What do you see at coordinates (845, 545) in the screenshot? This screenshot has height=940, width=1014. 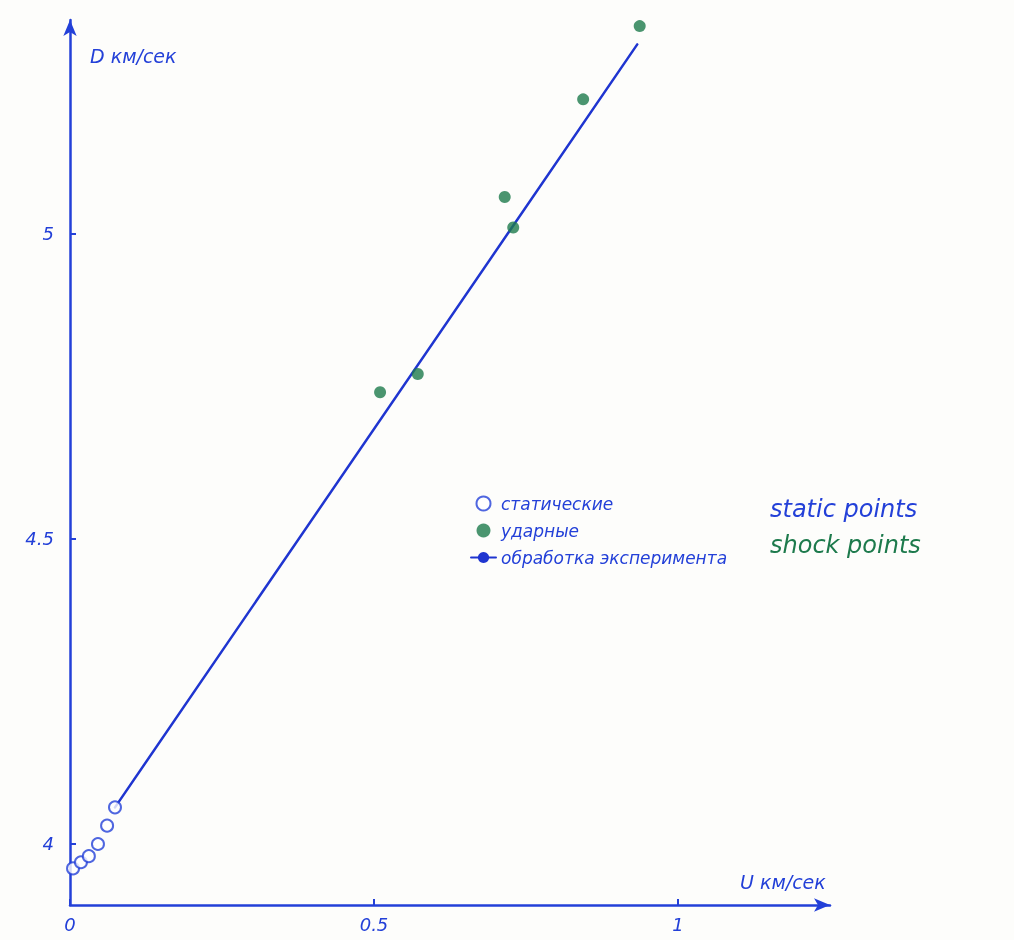 I see `annotation: shock points` at bounding box center [845, 545].